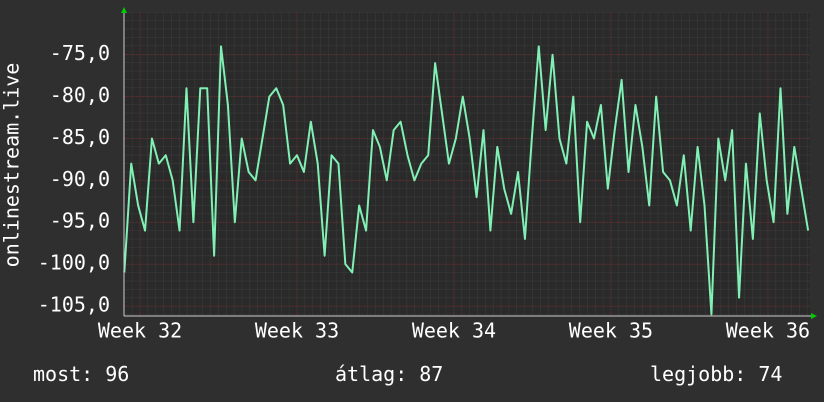 Image resolution: width=824 pixels, height=402 pixels. I want to click on stat-value: 96, so click(117, 374).